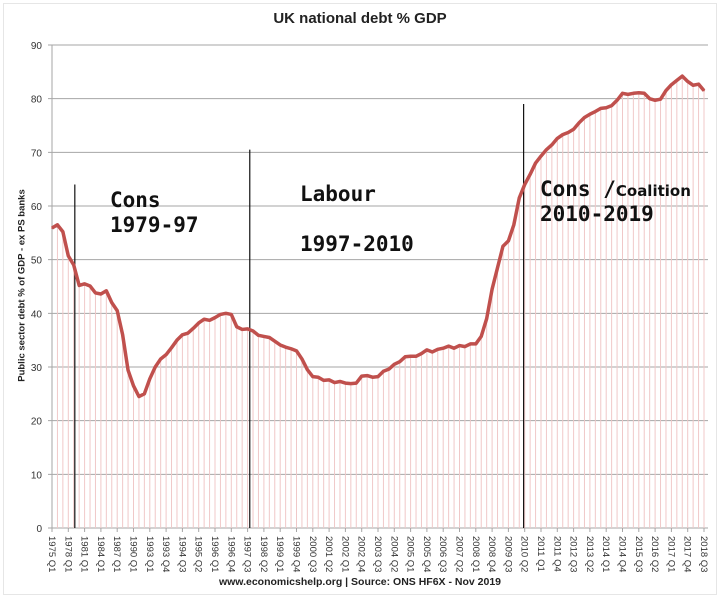  Describe the element at coordinates (687, 554) in the screenshot. I see `x-tick-label: 2017 Q4` at that location.